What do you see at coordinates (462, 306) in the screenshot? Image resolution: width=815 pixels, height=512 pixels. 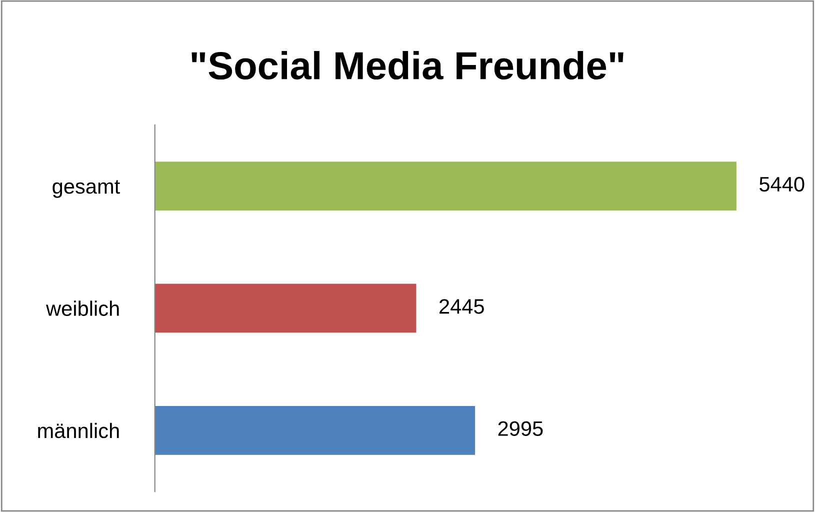 I see `data-label: 2445` at bounding box center [462, 306].